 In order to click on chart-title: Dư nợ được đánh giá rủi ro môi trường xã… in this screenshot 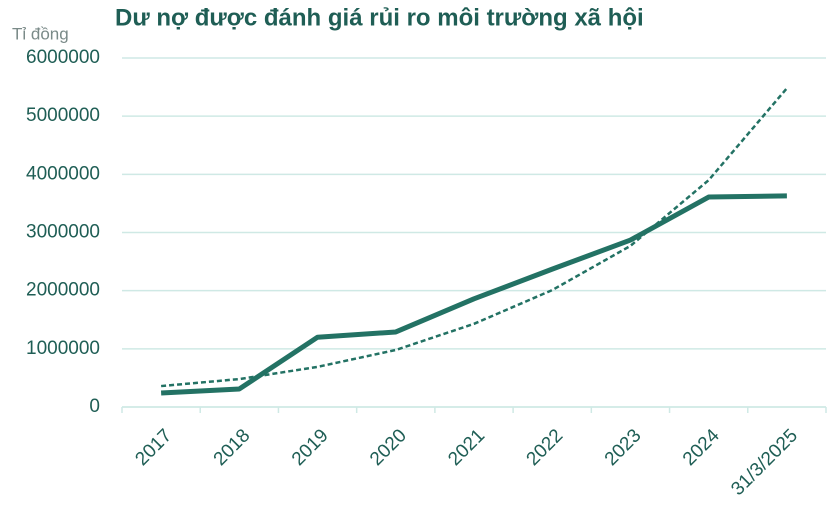, I will do `click(379, 17)`.